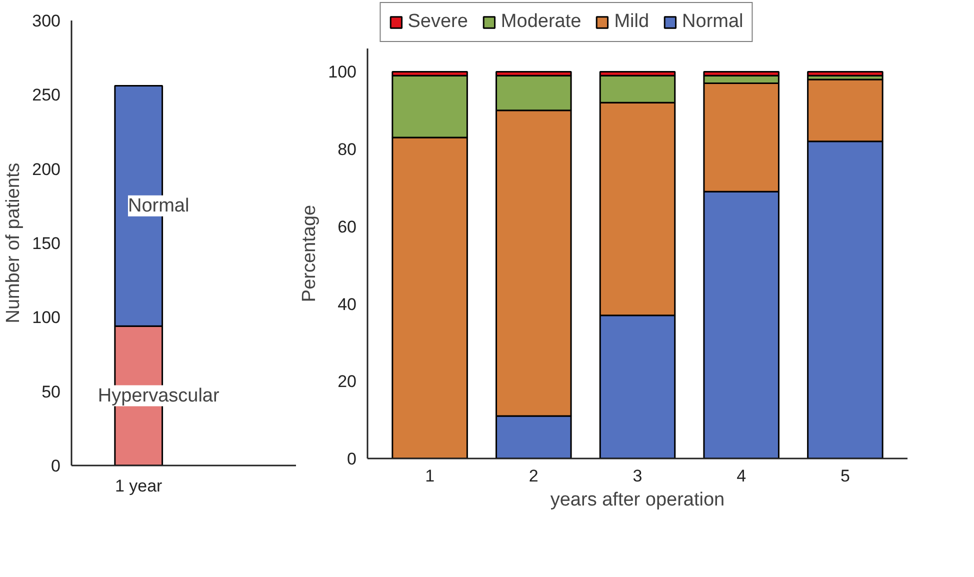  I want to click on legend-label: Normal, so click(713, 22).